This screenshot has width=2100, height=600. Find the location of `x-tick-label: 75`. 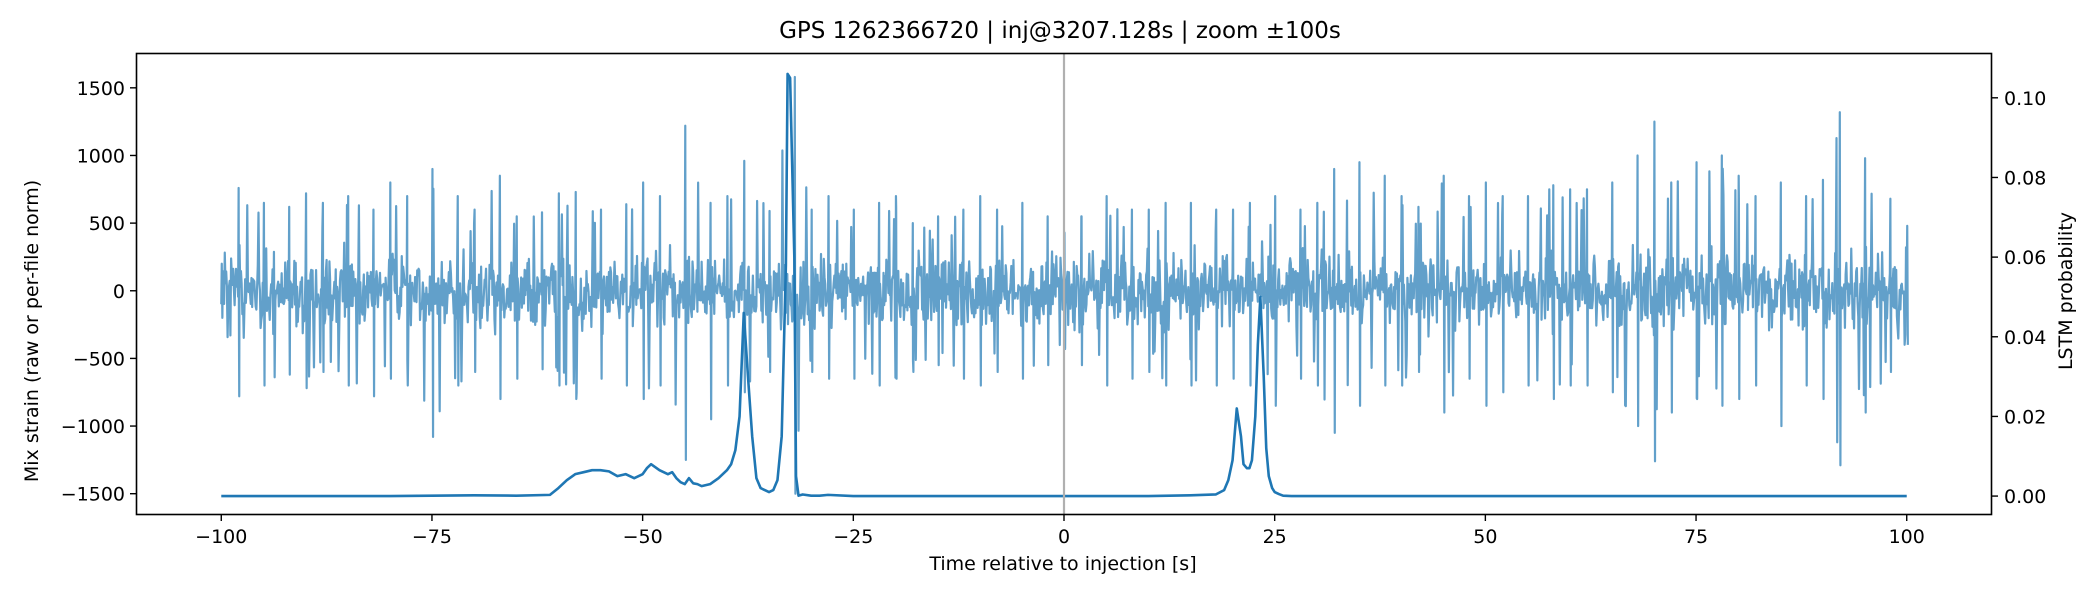

x-tick-label: 75 is located at coordinates (1696, 537).